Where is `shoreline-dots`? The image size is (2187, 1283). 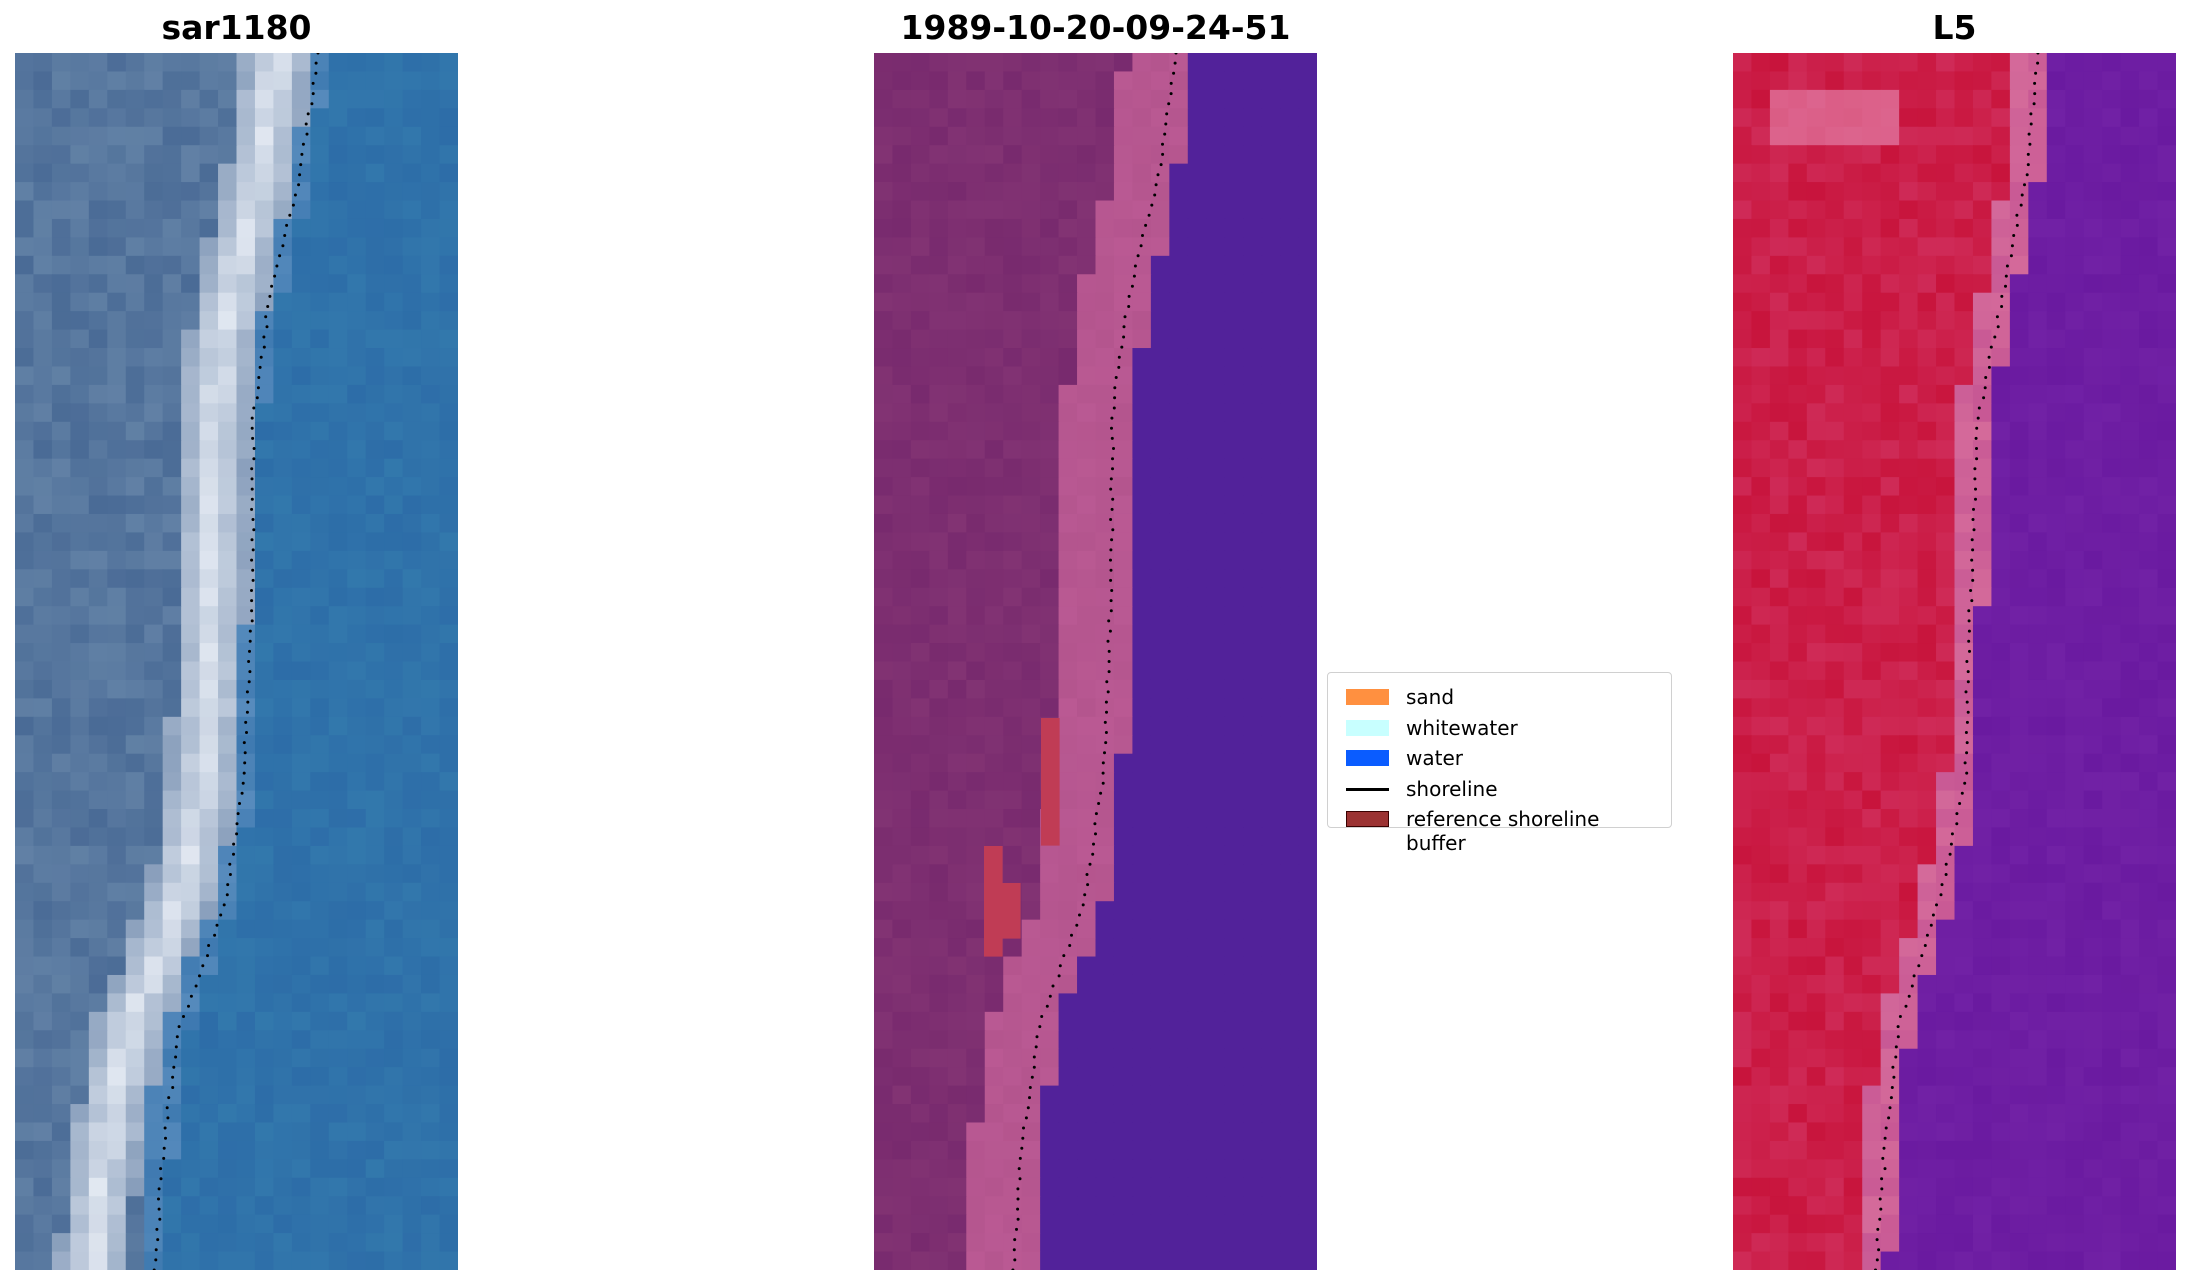
shoreline-dots is located at coordinates (1957, 661).